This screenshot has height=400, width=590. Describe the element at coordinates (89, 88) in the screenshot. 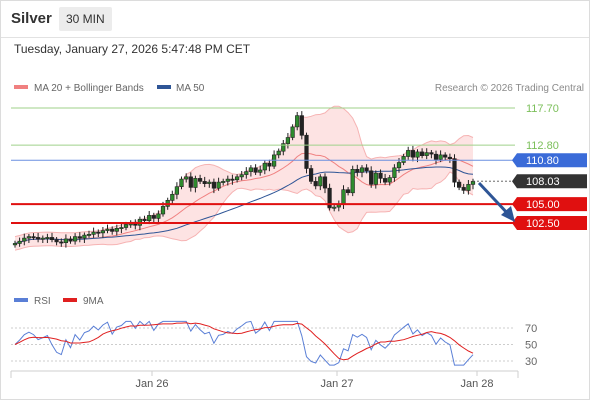

I see `legend-label-ma20: MA 20 + Bollinger Bands` at that location.